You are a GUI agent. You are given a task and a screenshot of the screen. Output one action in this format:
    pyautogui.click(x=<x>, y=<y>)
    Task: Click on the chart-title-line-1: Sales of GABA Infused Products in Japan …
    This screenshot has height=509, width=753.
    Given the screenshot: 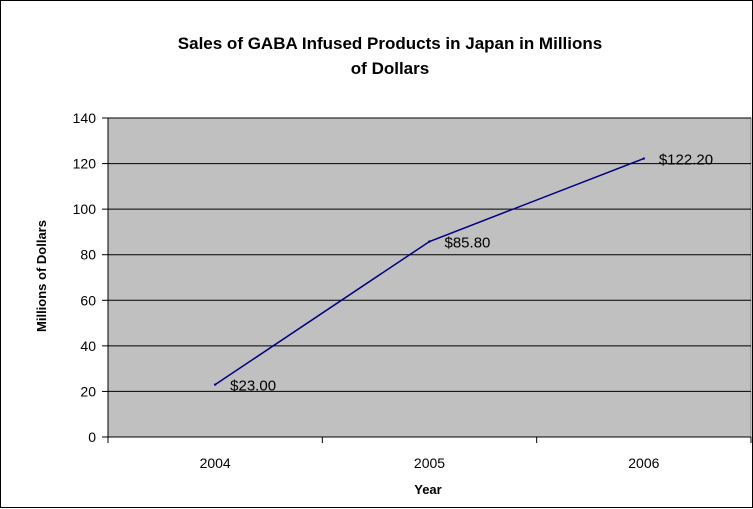 What is the action you would take?
    pyautogui.click(x=390, y=43)
    